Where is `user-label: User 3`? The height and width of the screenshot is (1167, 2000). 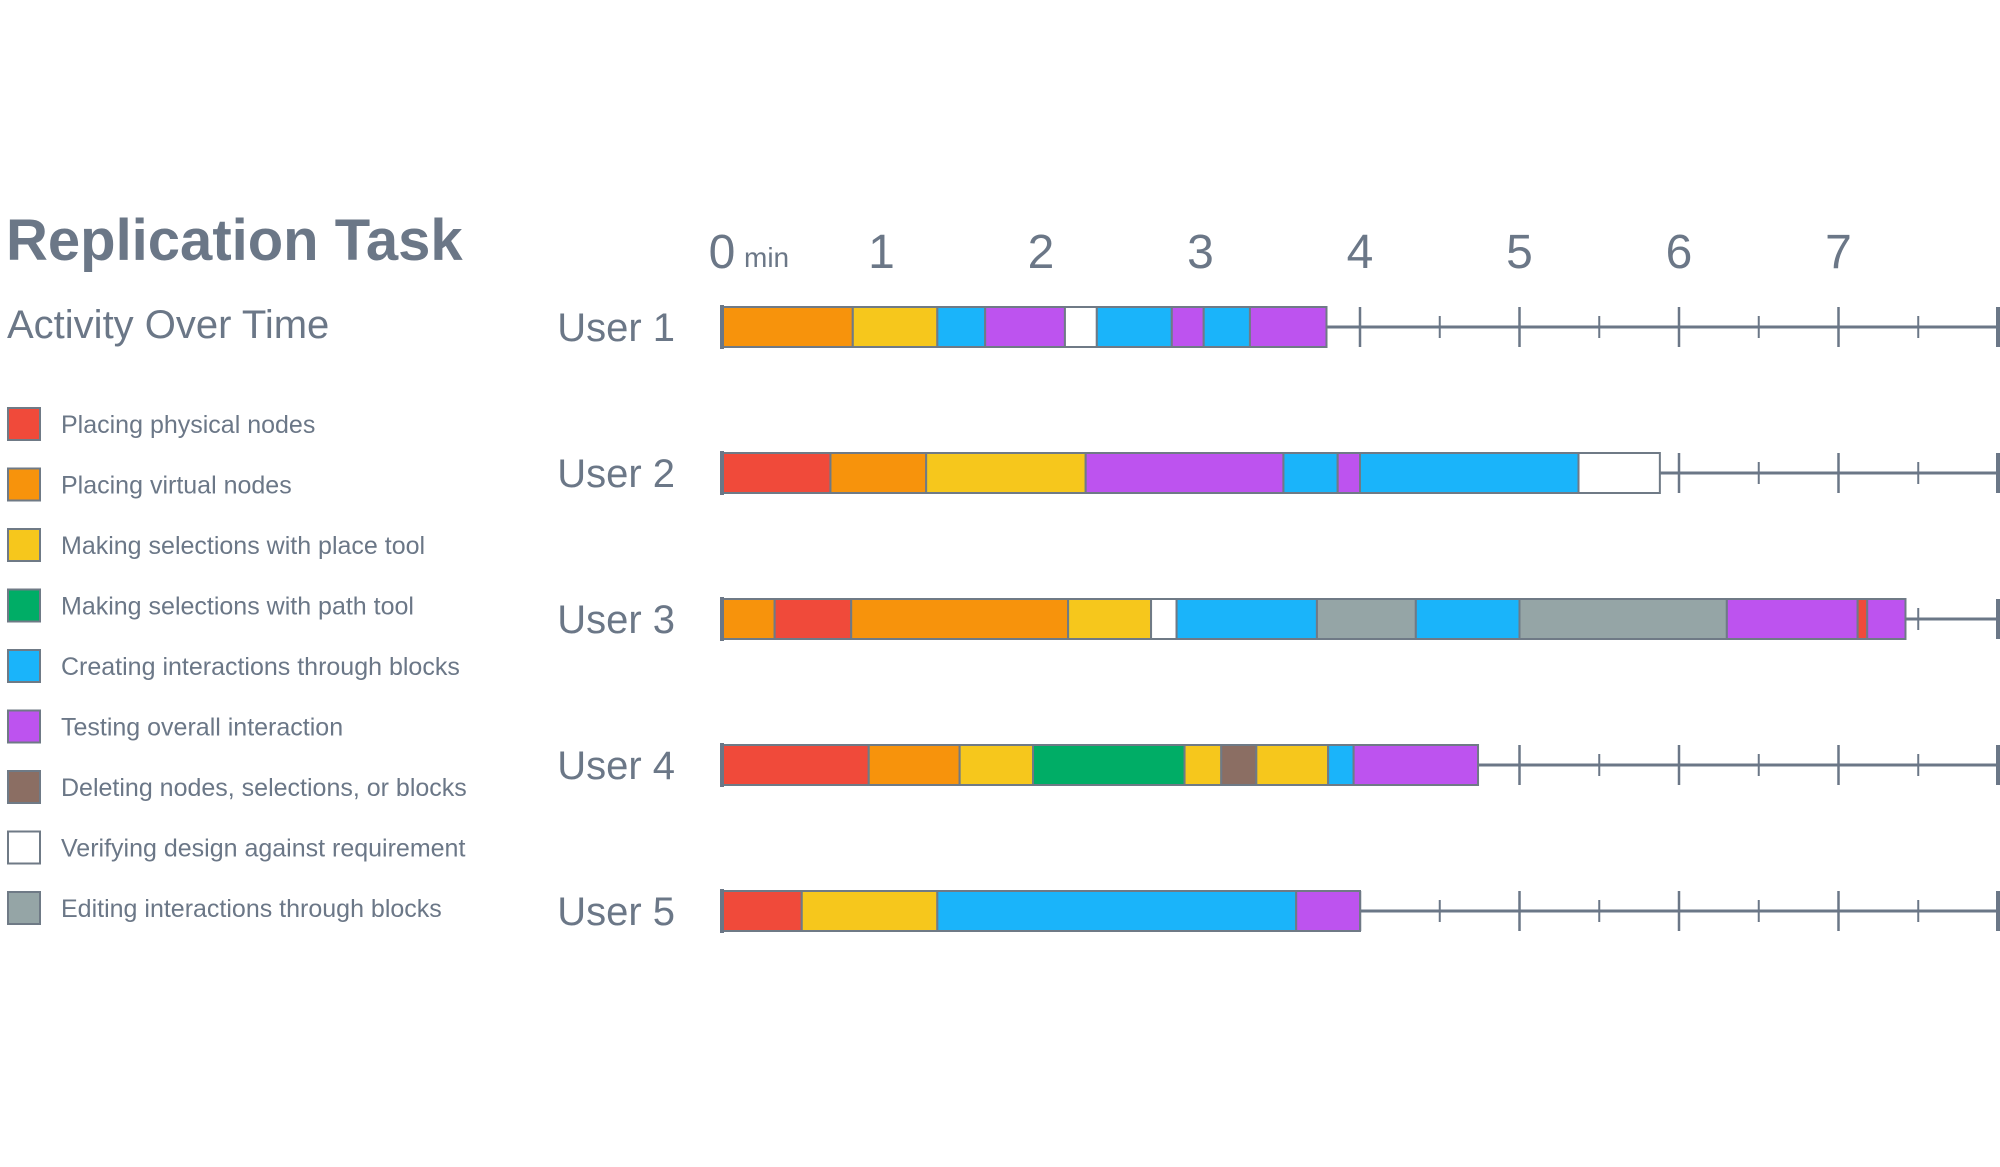 user-label: User 3 is located at coordinates (616, 620).